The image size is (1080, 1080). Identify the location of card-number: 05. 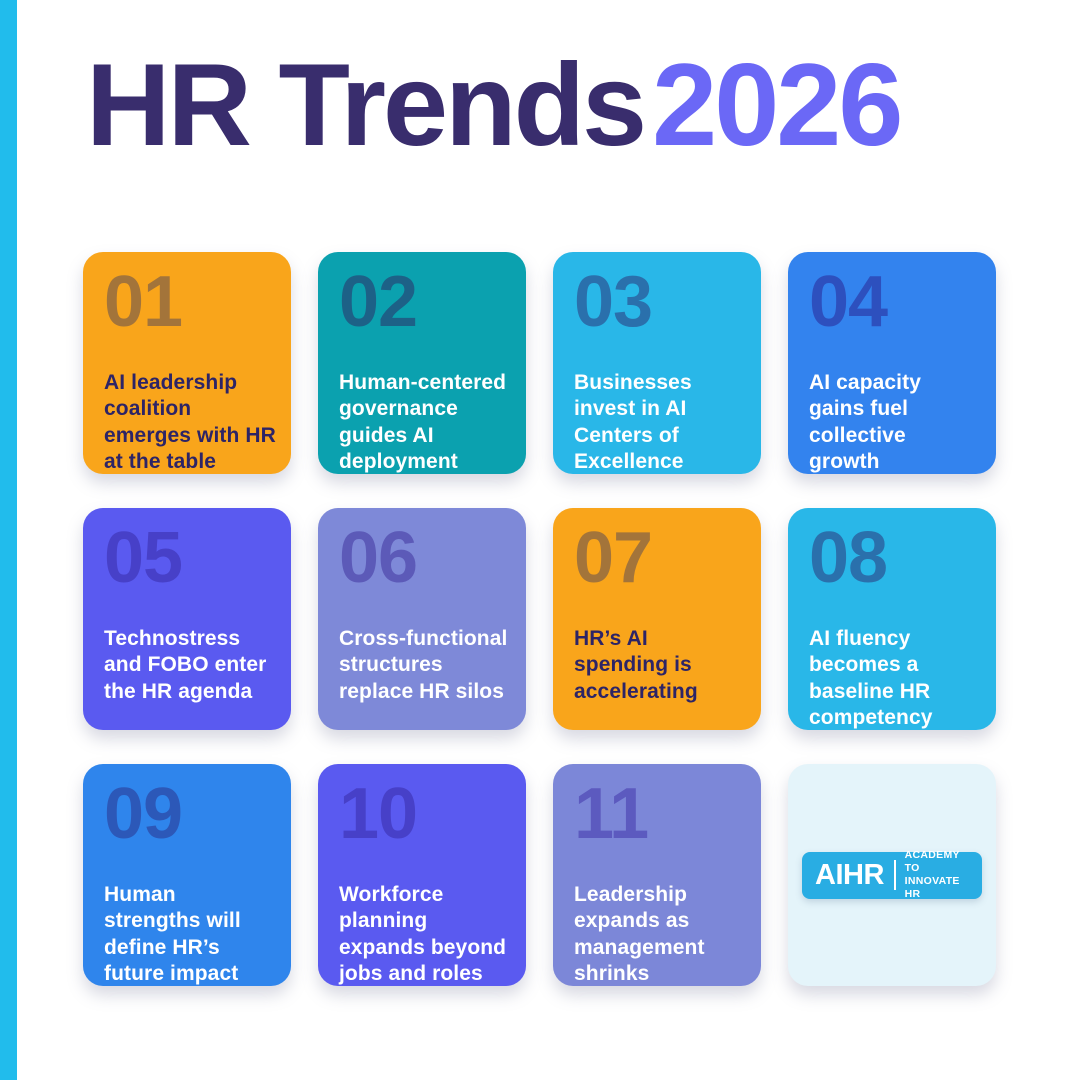
(143, 558).